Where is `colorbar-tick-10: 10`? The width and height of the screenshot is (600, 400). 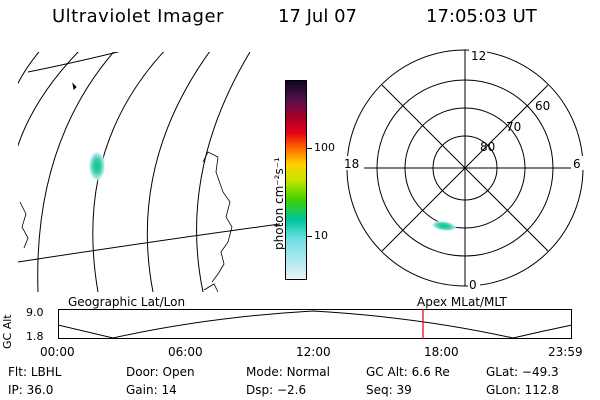 colorbar-tick-10: 10 is located at coordinates (321, 235).